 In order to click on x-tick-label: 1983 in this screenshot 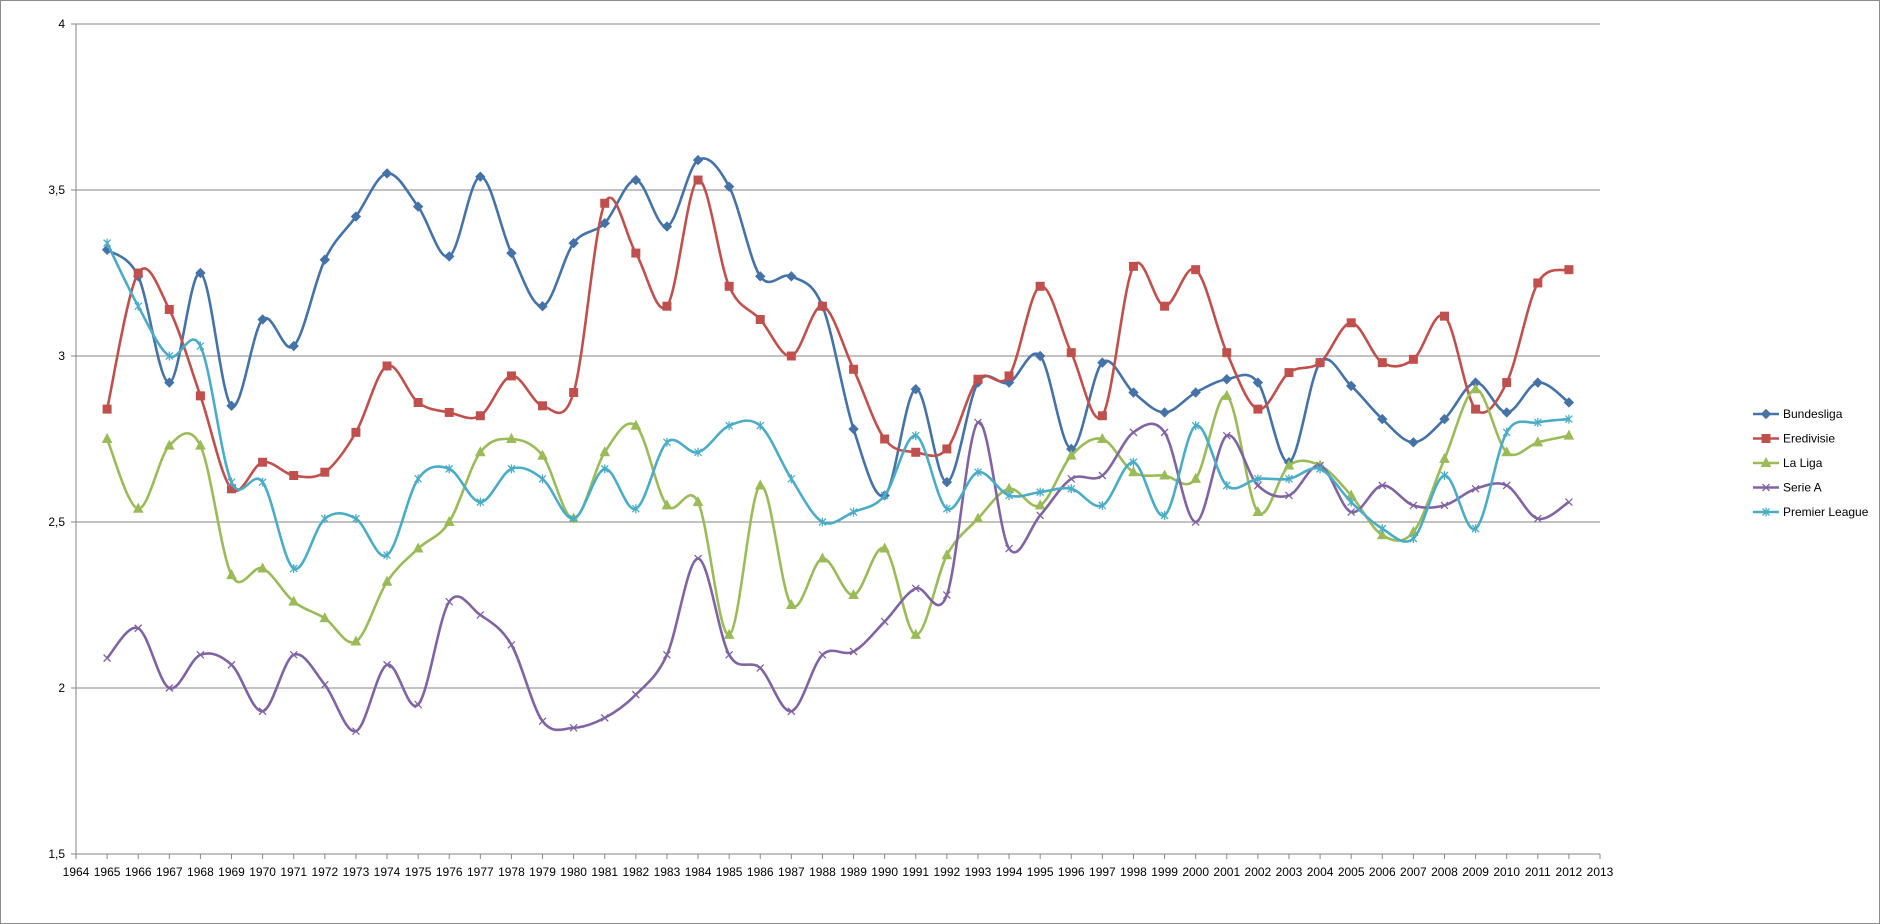, I will do `click(667, 872)`.